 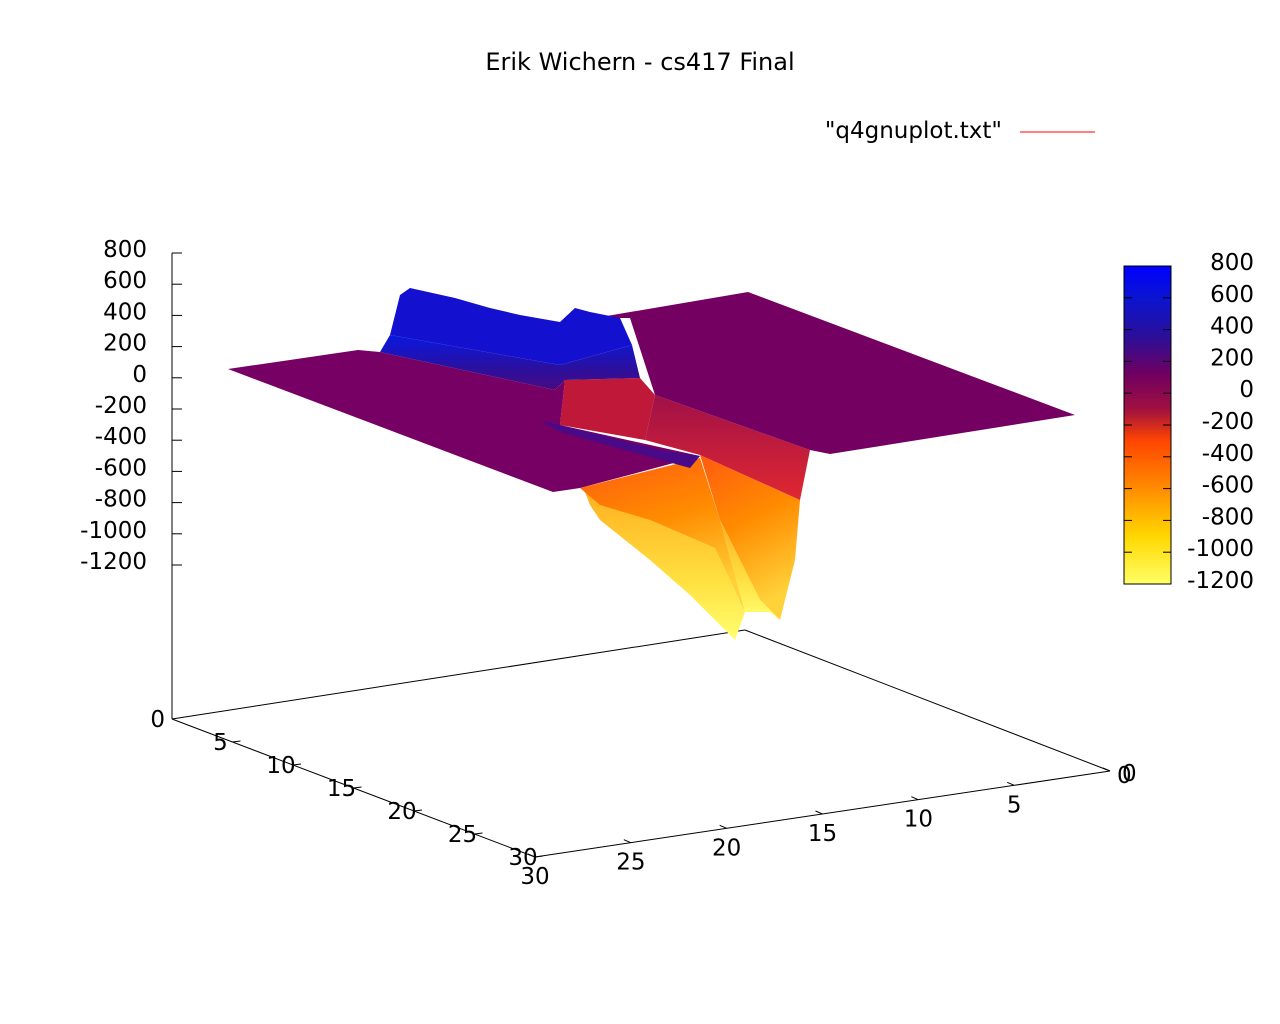 I want to click on z-tick-label: -400, so click(x=121, y=437).